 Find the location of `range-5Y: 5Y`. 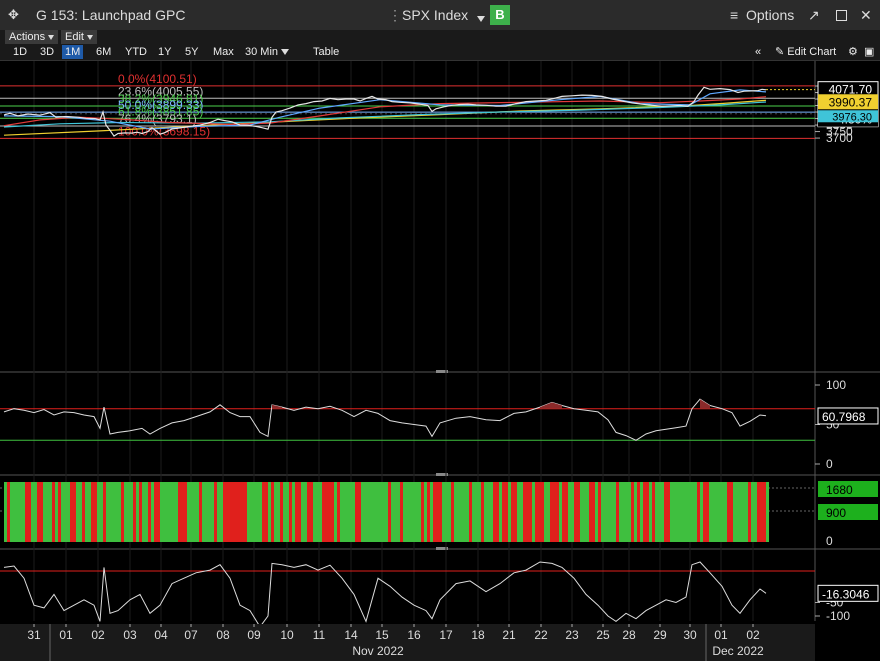

range-5Y: 5Y is located at coordinates (192, 52).